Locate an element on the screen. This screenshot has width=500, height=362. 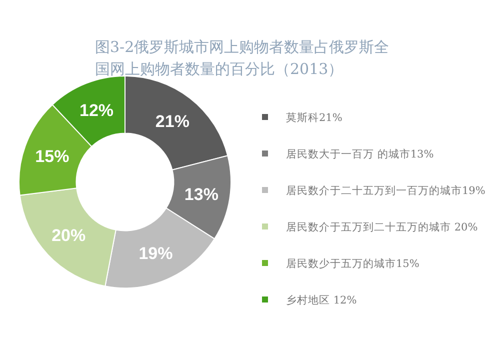
data-label: 20% is located at coordinates (69, 235).